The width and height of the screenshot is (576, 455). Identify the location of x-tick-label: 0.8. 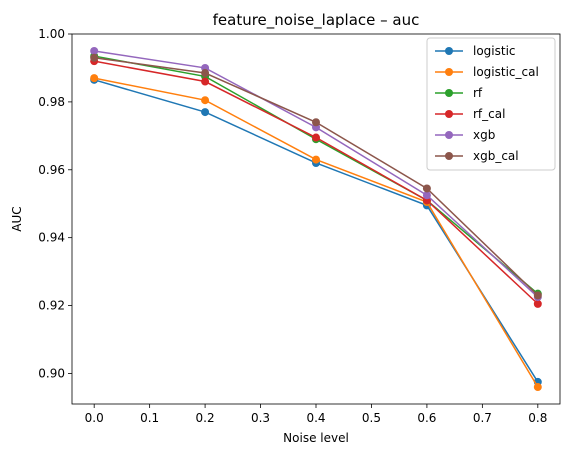
(537, 418).